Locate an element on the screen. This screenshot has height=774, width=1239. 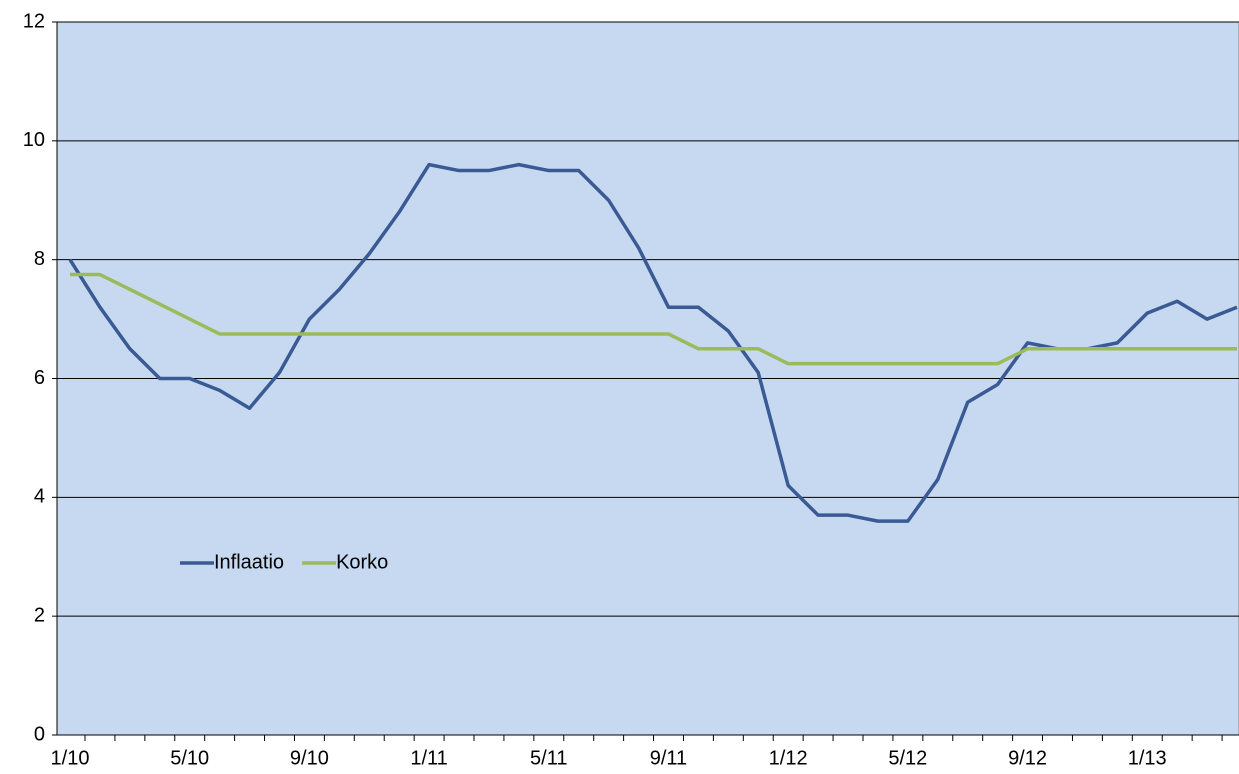
x-tick-label: 1/12 is located at coordinates (788, 758).